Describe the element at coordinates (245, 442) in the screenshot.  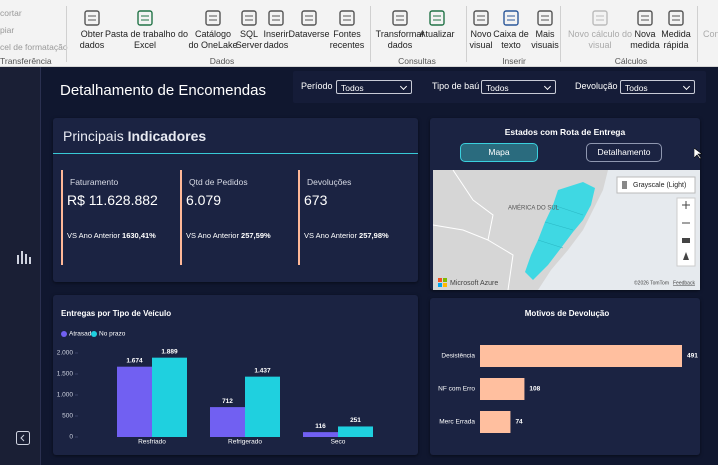
I see `x-tick-label: Refrigerado` at that location.